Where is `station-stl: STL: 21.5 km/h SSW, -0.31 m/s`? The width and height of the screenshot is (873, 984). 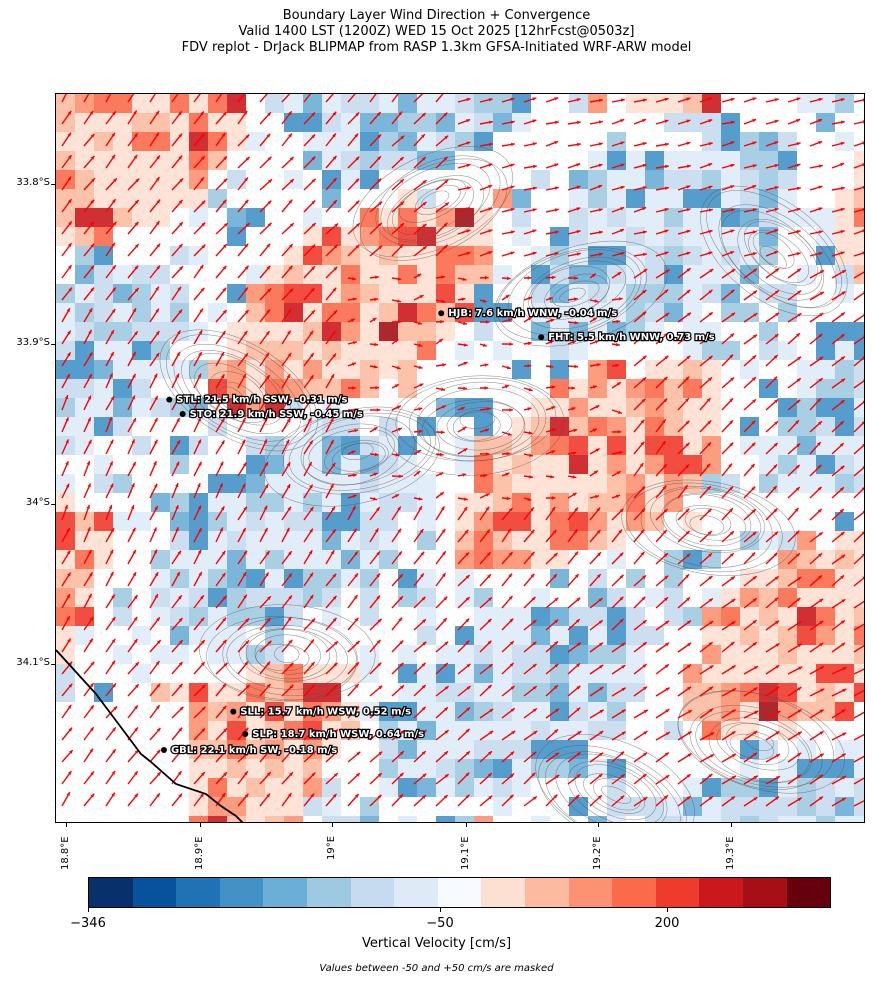
station-stl: STL: 21.5 km/h SSW, -0.31 m/s is located at coordinates (257, 400).